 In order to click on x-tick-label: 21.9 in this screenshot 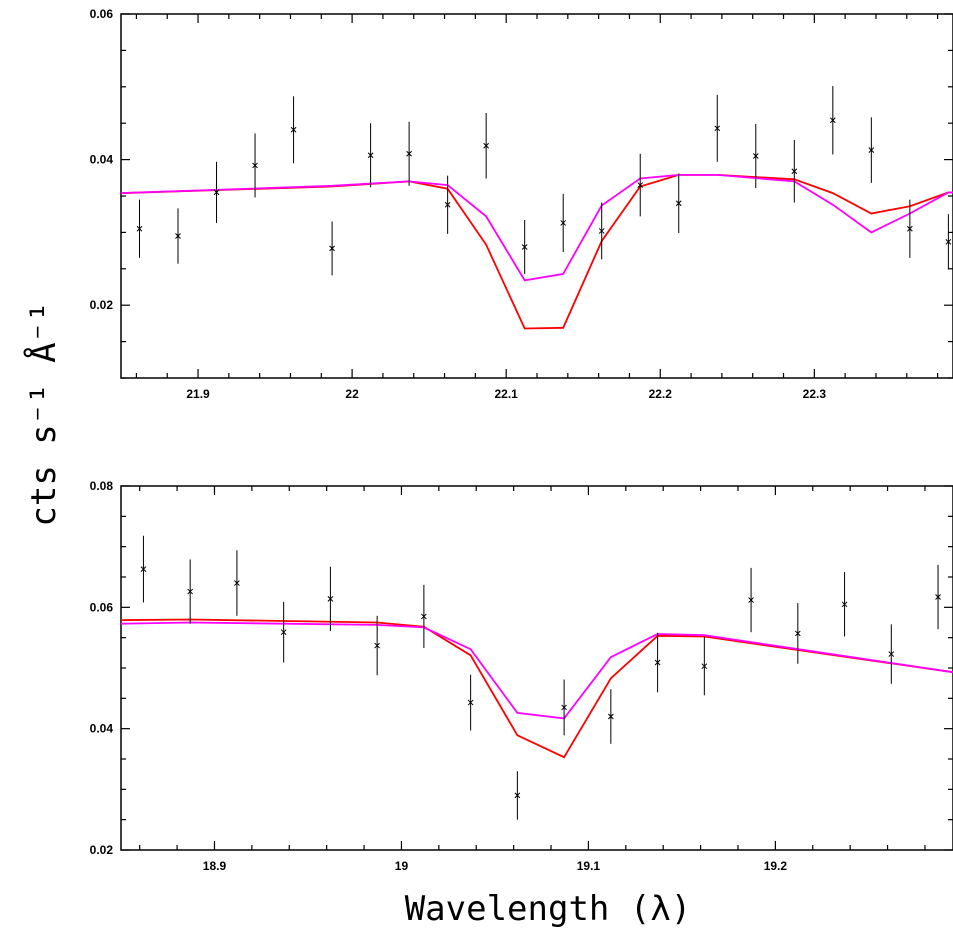, I will do `click(198, 394)`.